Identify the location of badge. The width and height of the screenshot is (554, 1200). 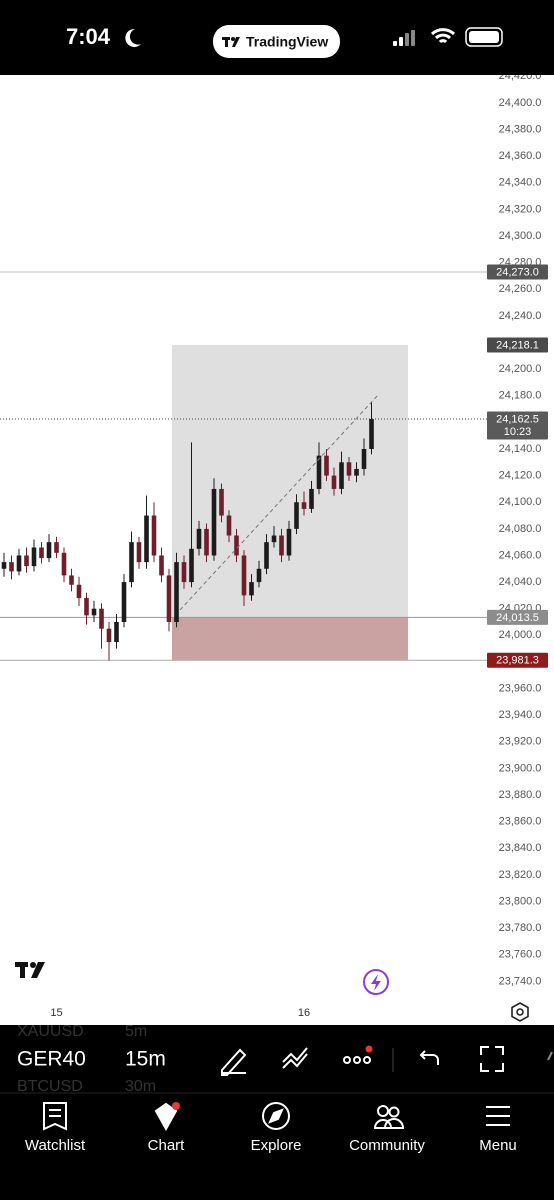
(369, 1049).